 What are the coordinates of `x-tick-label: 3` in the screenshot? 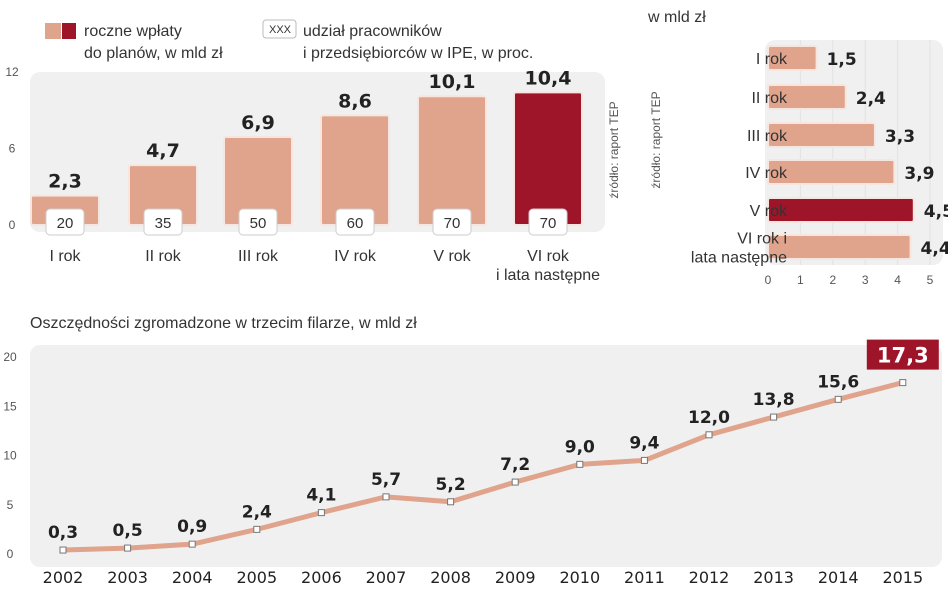 It's located at (865, 280).